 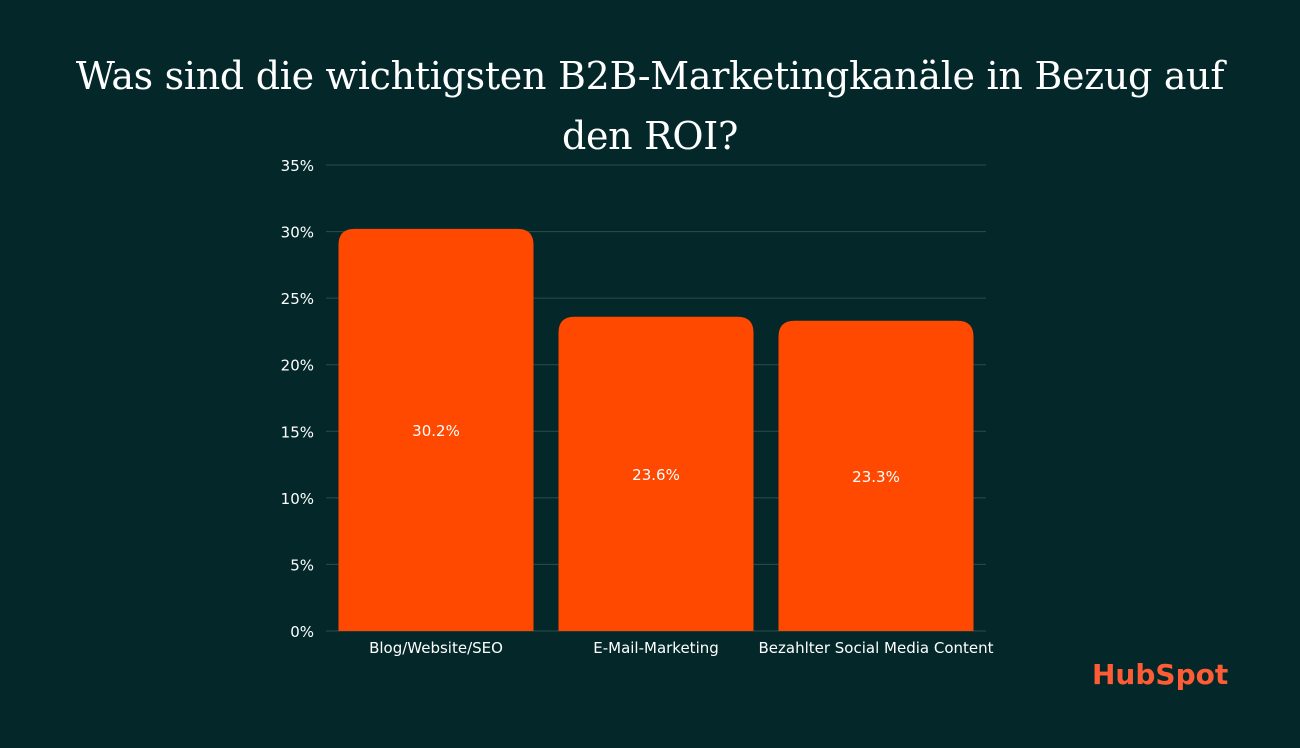 What do you see at coordinates (656, 648) in the screenshot?
I see `x-tick-label: E-Mail-Marketing` at bounding box center [656, 648].